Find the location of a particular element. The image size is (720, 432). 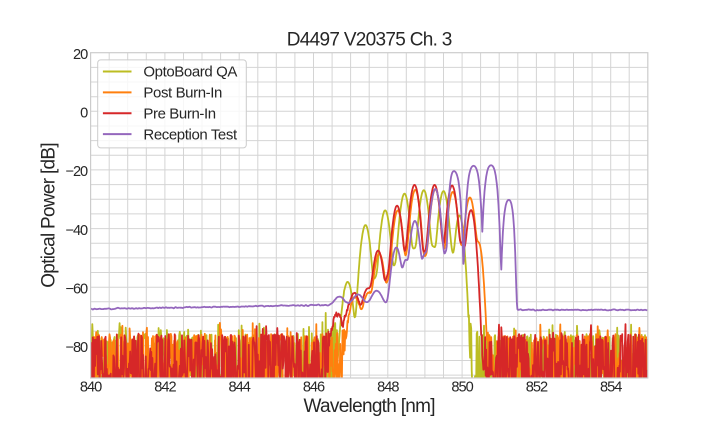

svg-text: −20 is located at coordinates (76, 172).